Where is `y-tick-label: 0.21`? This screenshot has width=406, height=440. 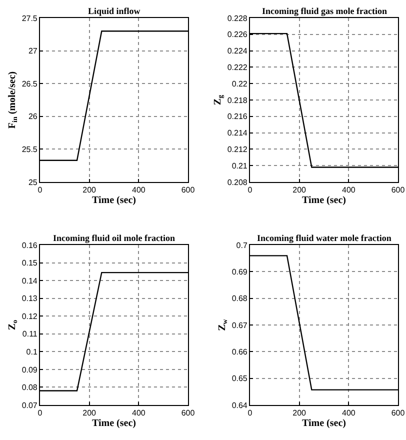 y-tick-label: 0.21 is located at coordinates (240, 165).